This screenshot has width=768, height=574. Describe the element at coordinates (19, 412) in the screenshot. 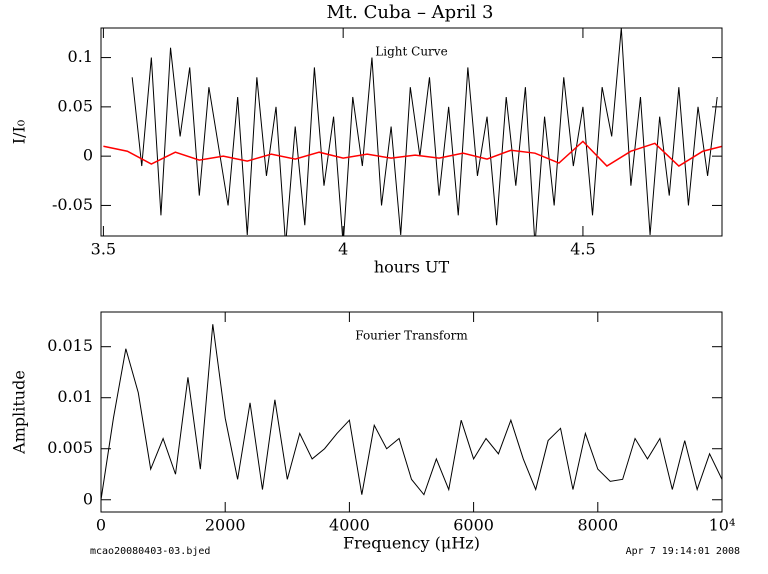

I see `y-axis-label: Amplitude` at that location.